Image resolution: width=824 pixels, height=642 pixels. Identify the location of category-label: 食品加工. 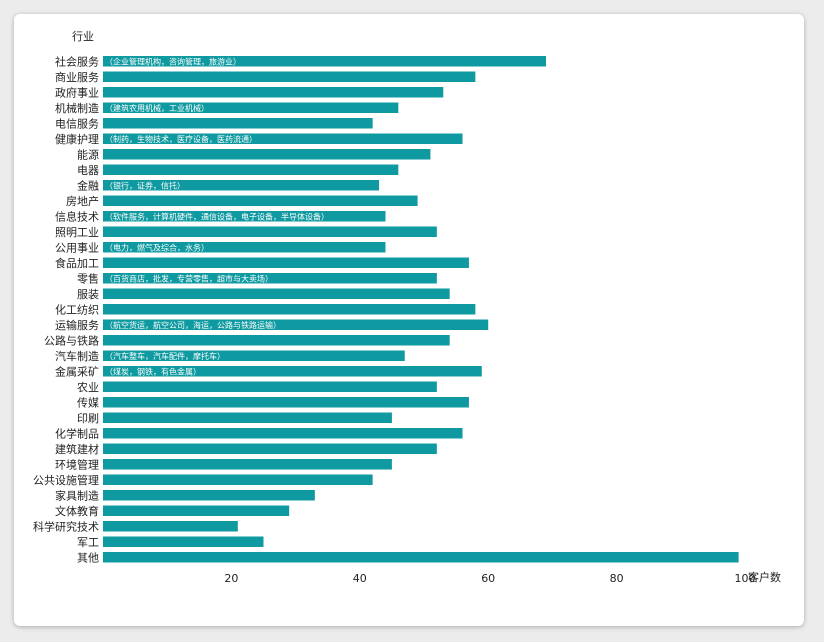
(77, 263).